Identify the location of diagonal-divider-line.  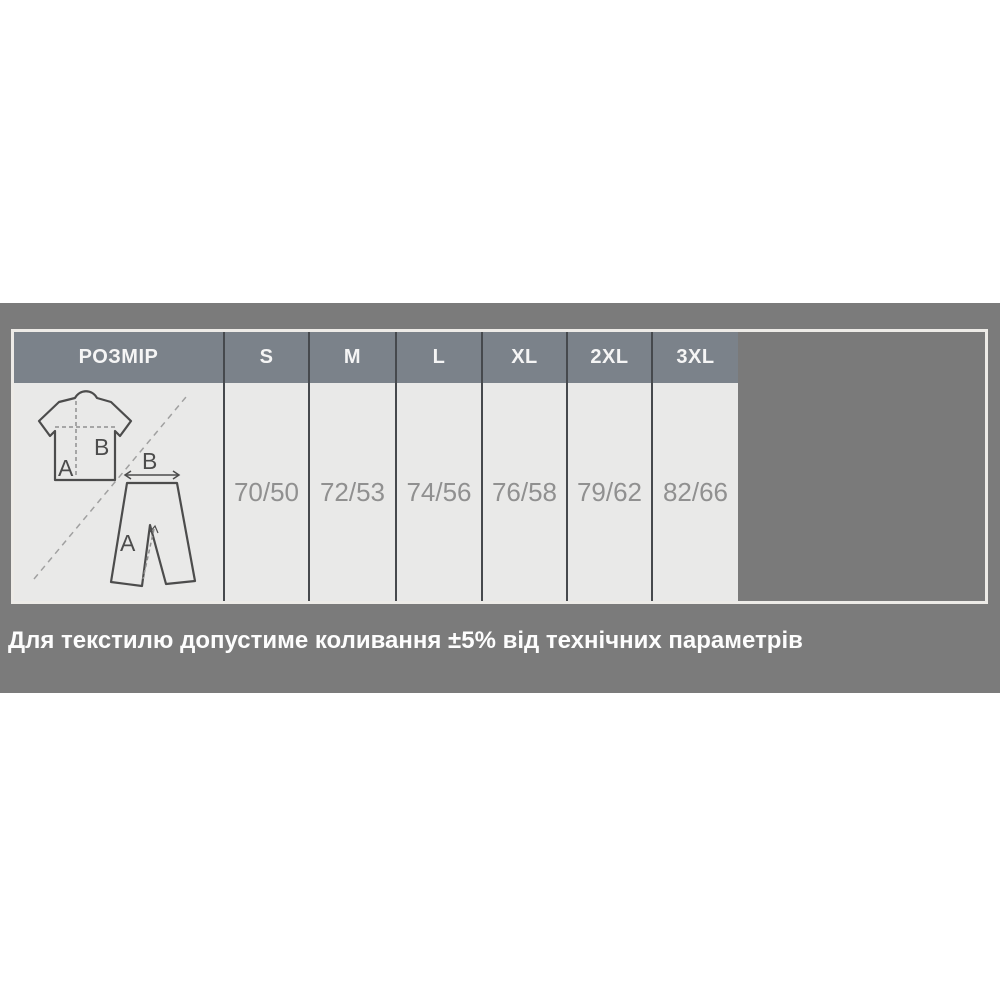
(110, 488).